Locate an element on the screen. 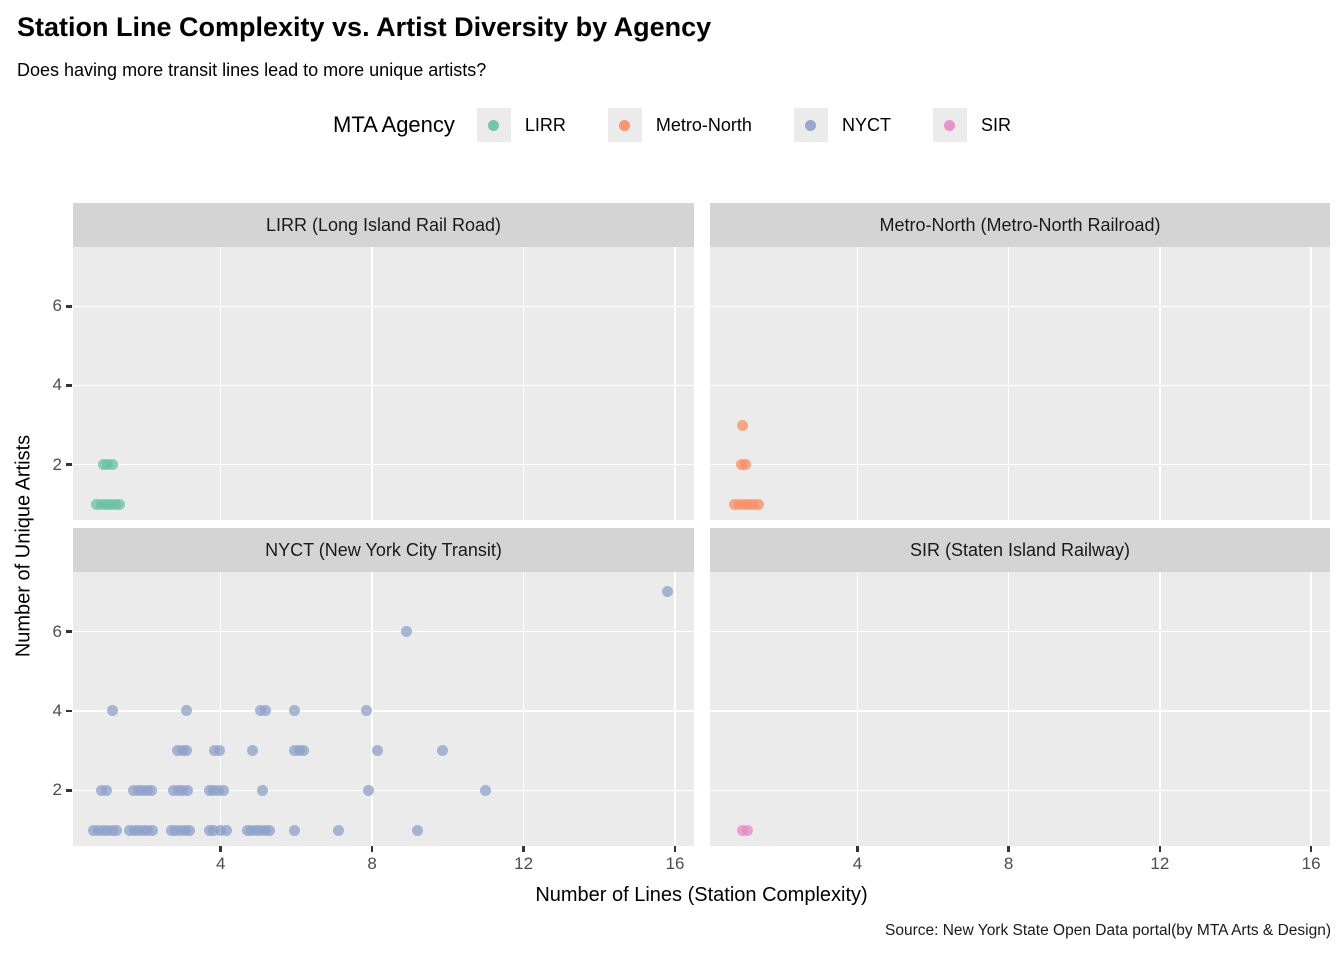  legend-item-nyct: NYCT is located at coordinates (842, 125).